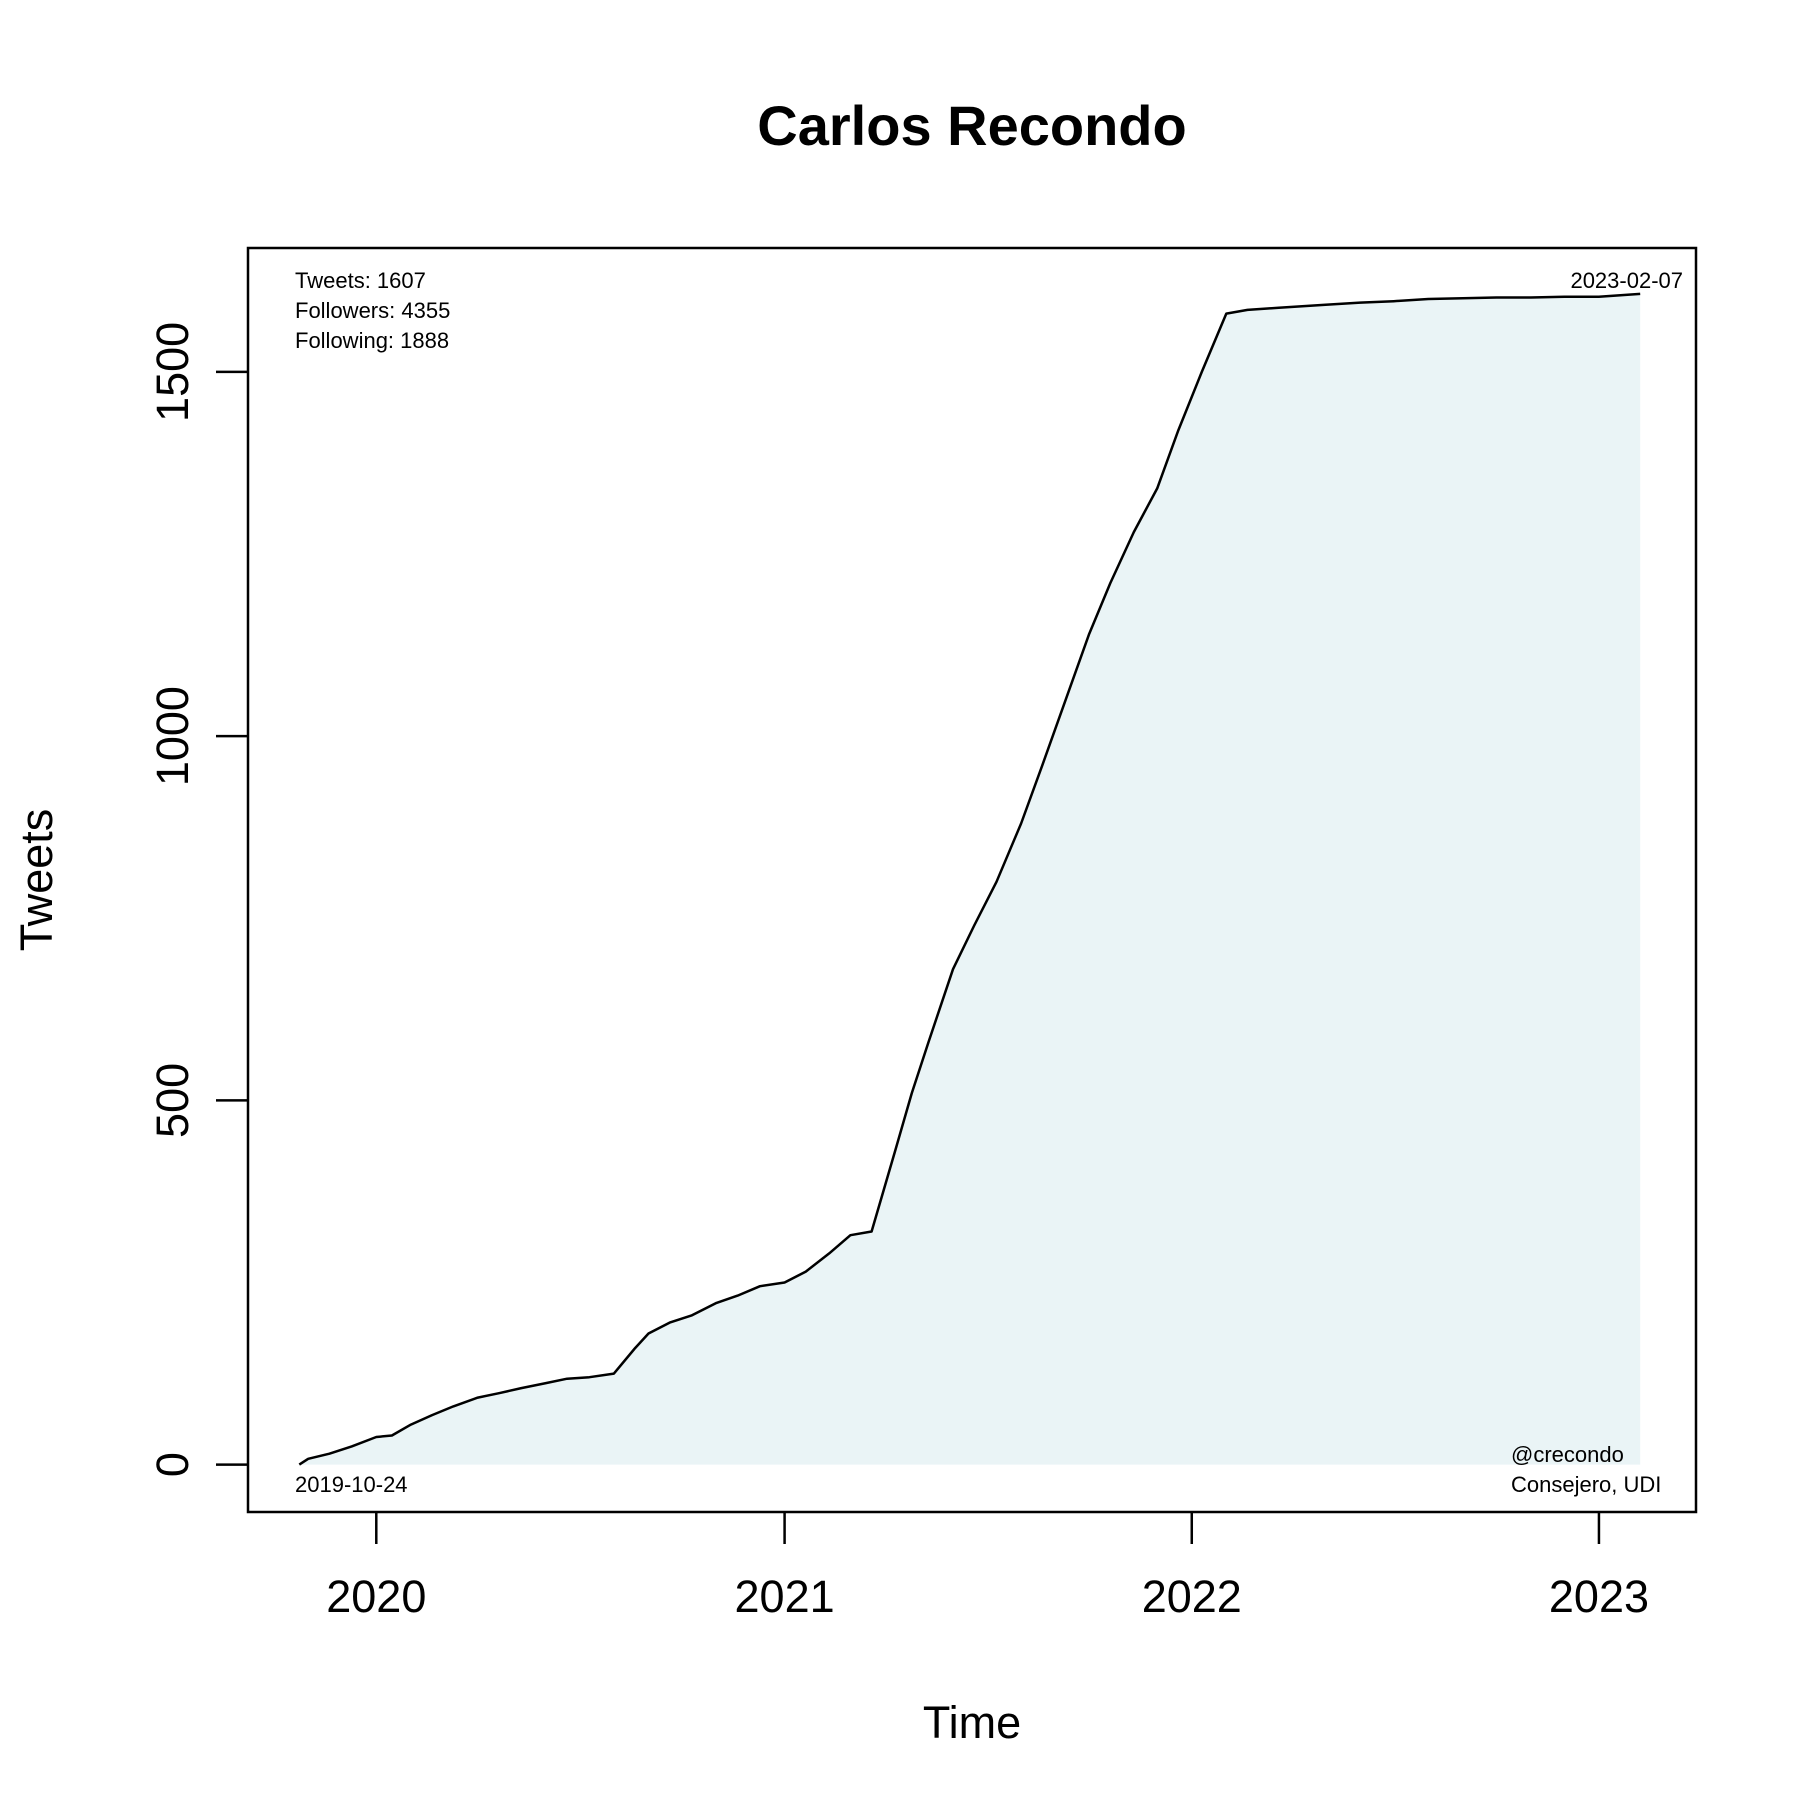  I want to click on y-tick-label: 1500, so click(172, 372).